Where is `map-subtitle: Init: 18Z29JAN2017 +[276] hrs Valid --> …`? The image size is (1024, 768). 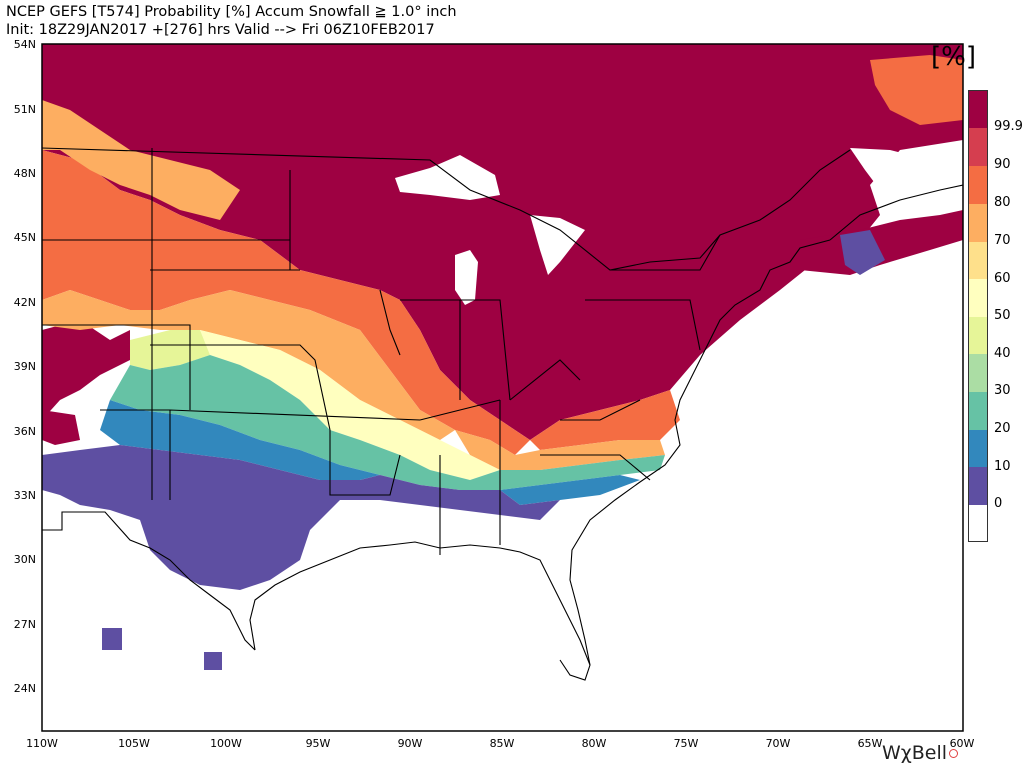
map-subtitle: Init: 18Z29JAN2017 +[276] hrs Valid --> … is located at coordinates (220, 30).